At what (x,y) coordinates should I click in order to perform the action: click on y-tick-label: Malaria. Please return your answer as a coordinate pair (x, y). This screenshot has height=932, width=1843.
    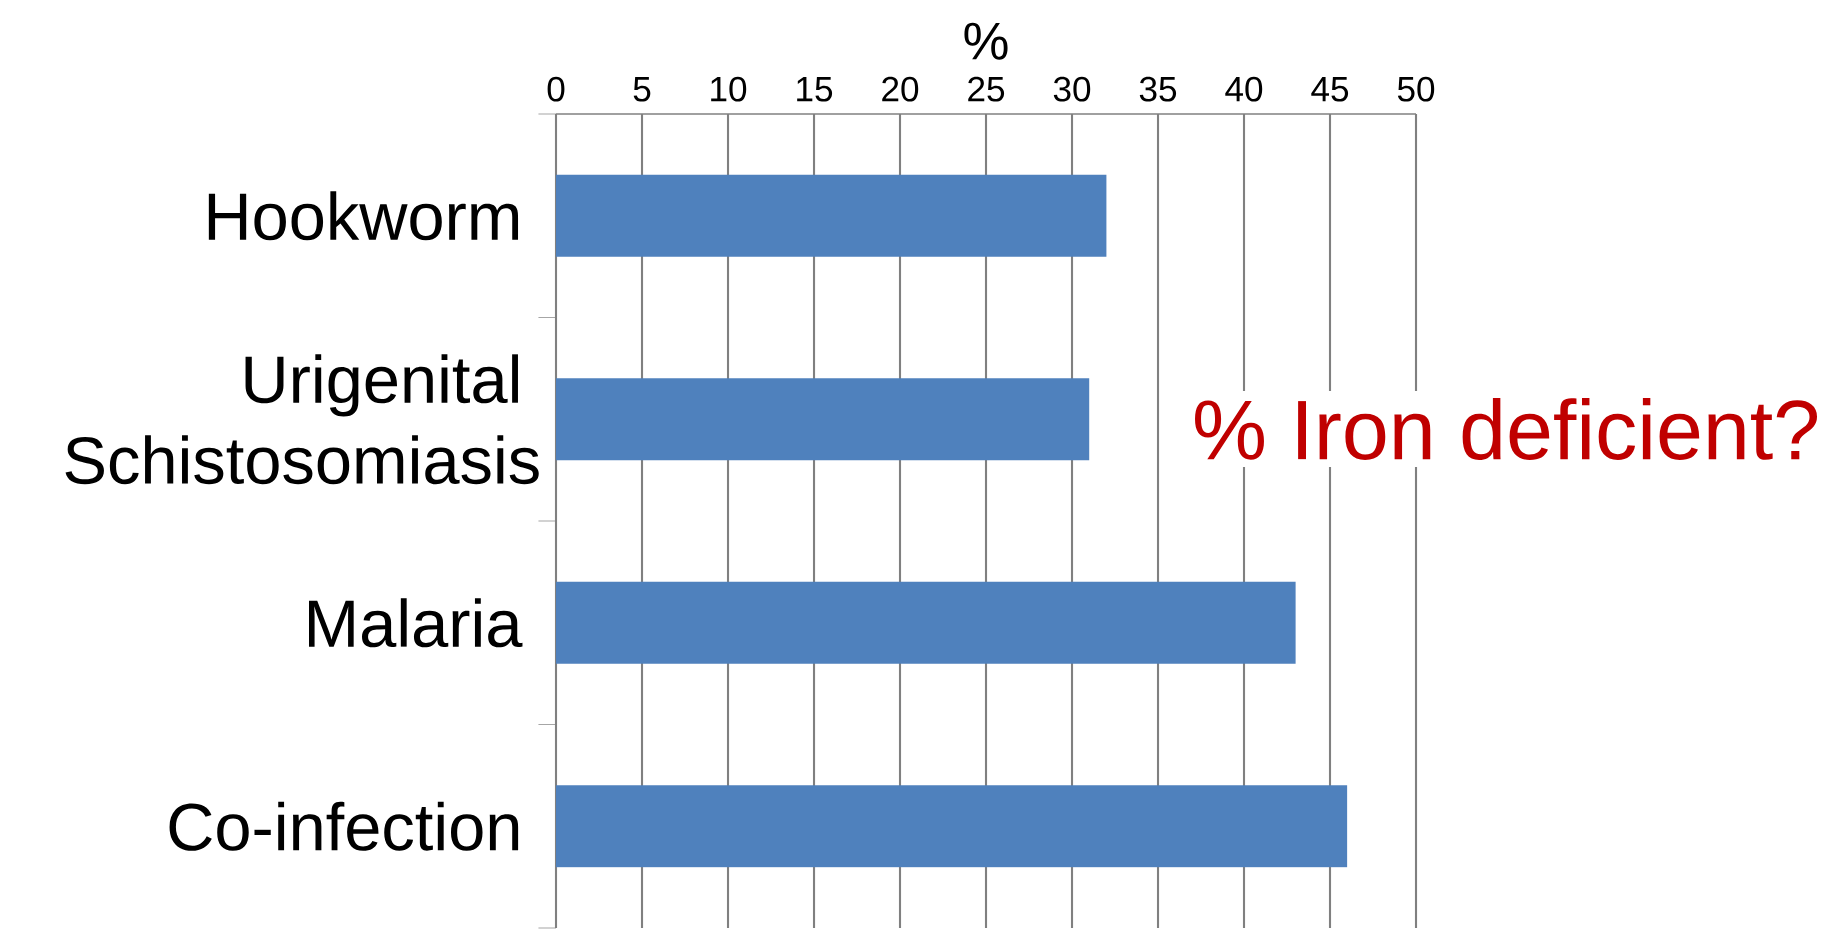
    Looking at the image, I should click on (416, 623).